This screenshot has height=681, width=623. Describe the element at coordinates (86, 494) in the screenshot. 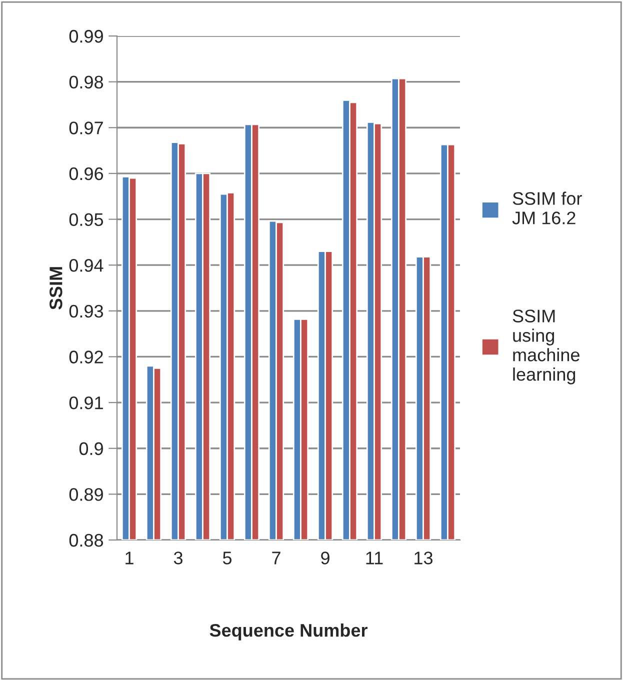

I see `y-tick-label: 0.89` at that location.